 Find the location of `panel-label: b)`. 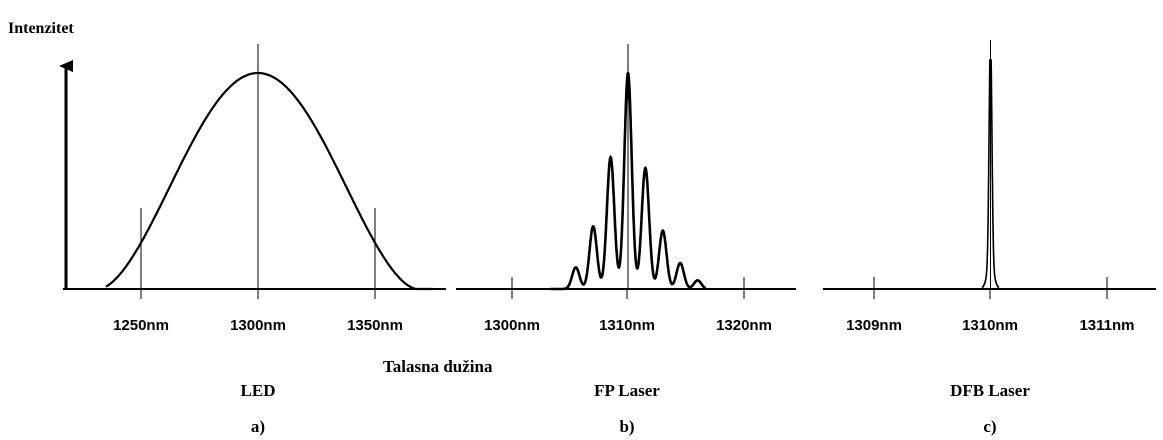

panel-label: b) is located at coordinates (626, 426).